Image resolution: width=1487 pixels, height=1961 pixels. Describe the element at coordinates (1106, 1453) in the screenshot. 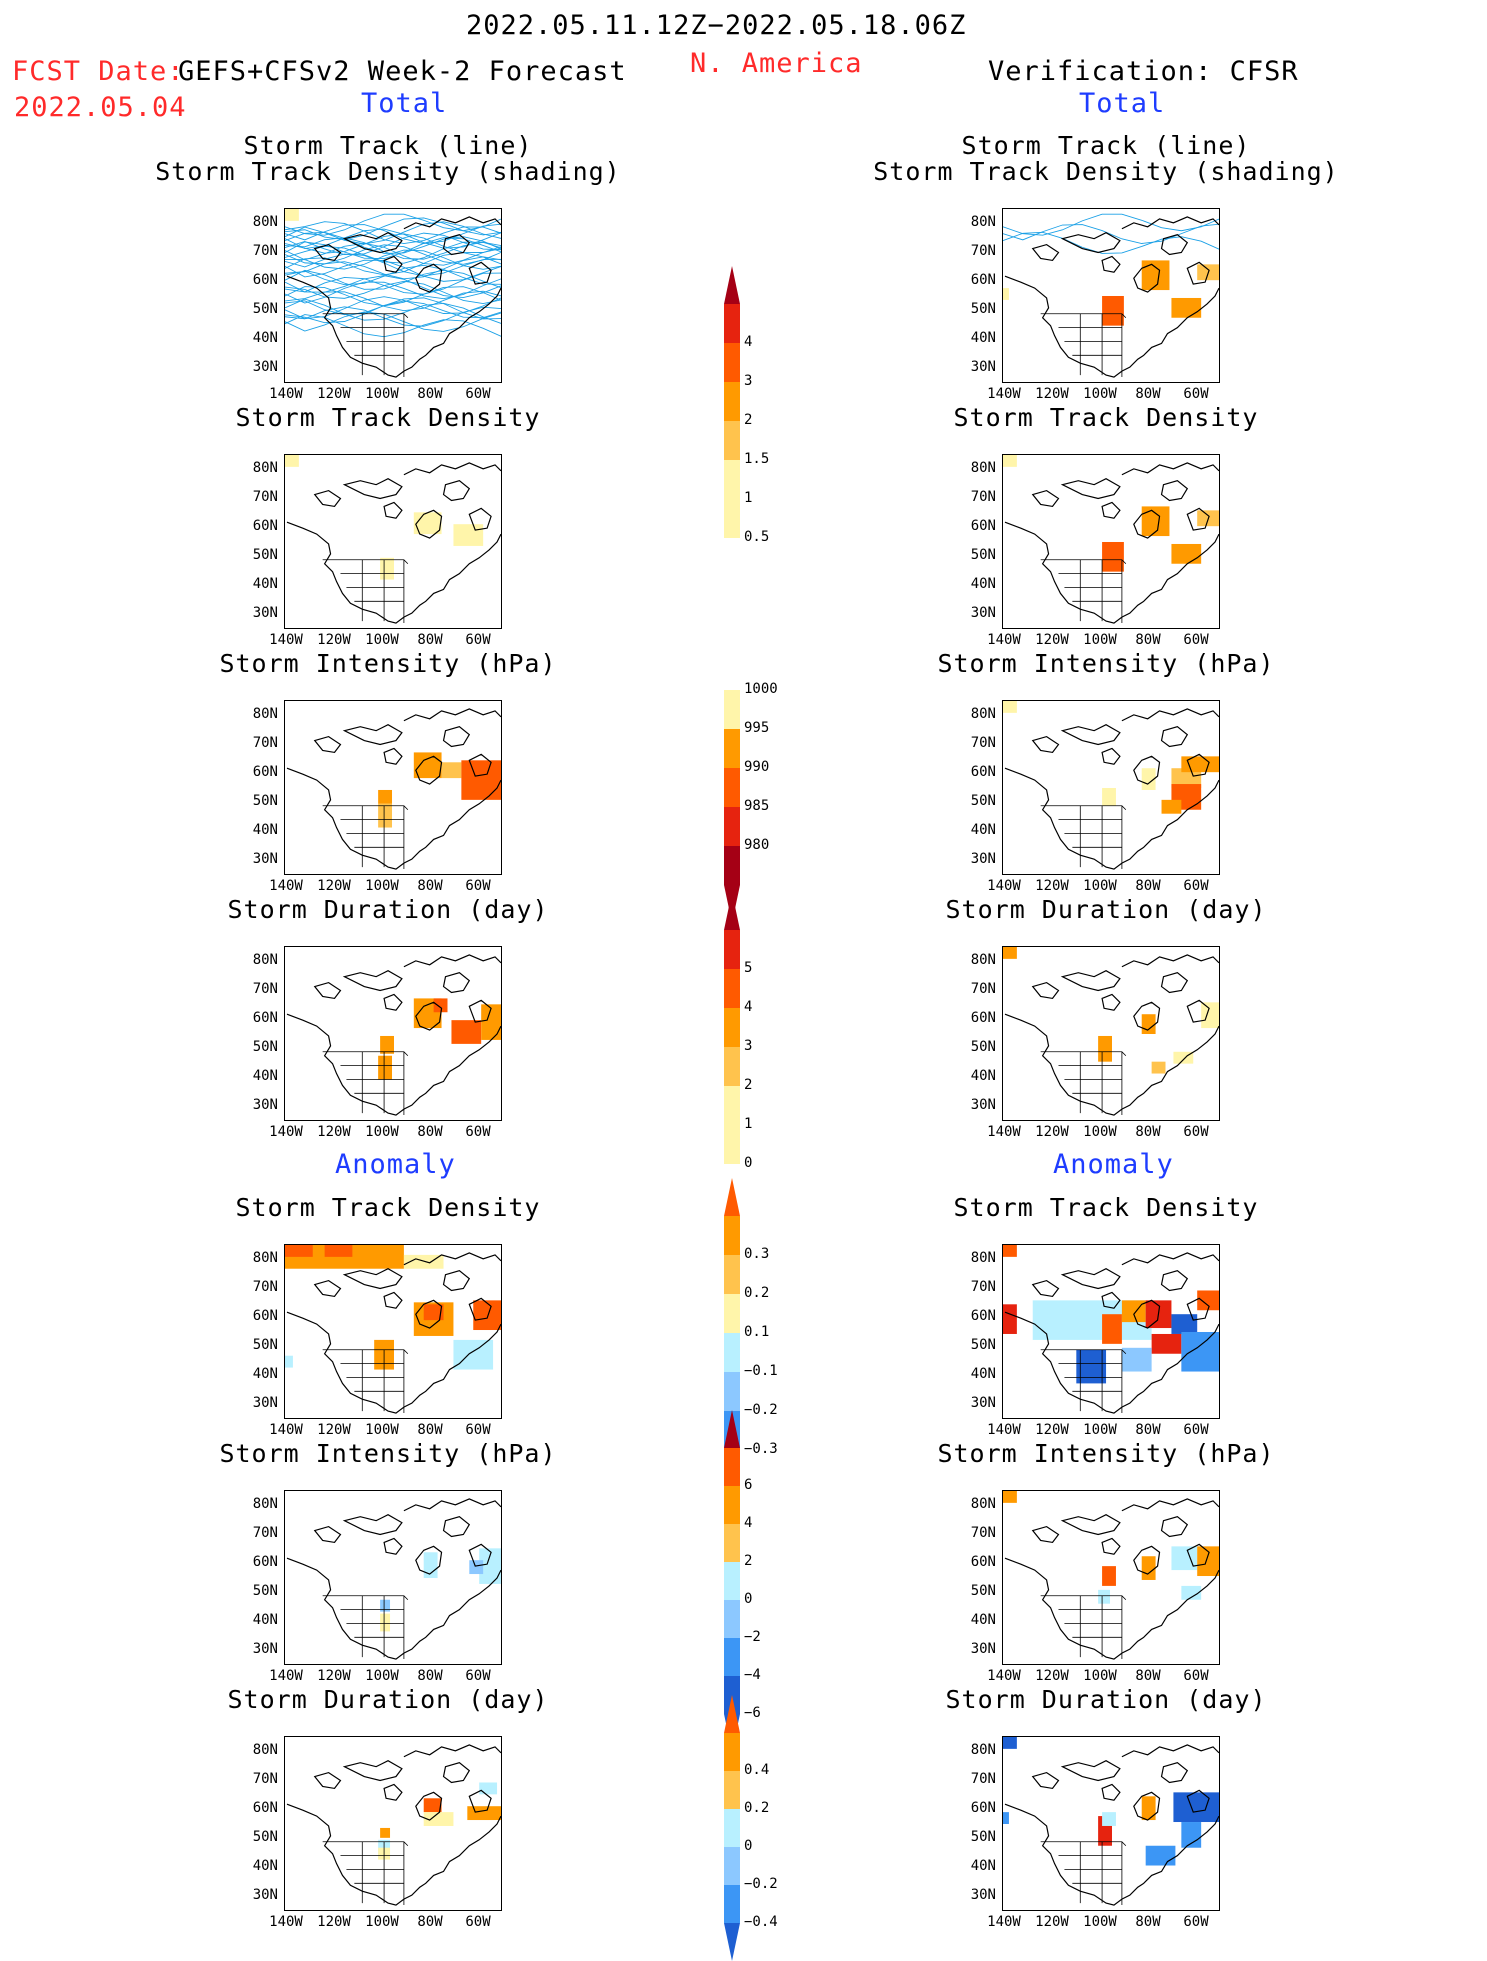

I see `title-anom-intensity-right: Storm Intensity (hPa)` at that location.